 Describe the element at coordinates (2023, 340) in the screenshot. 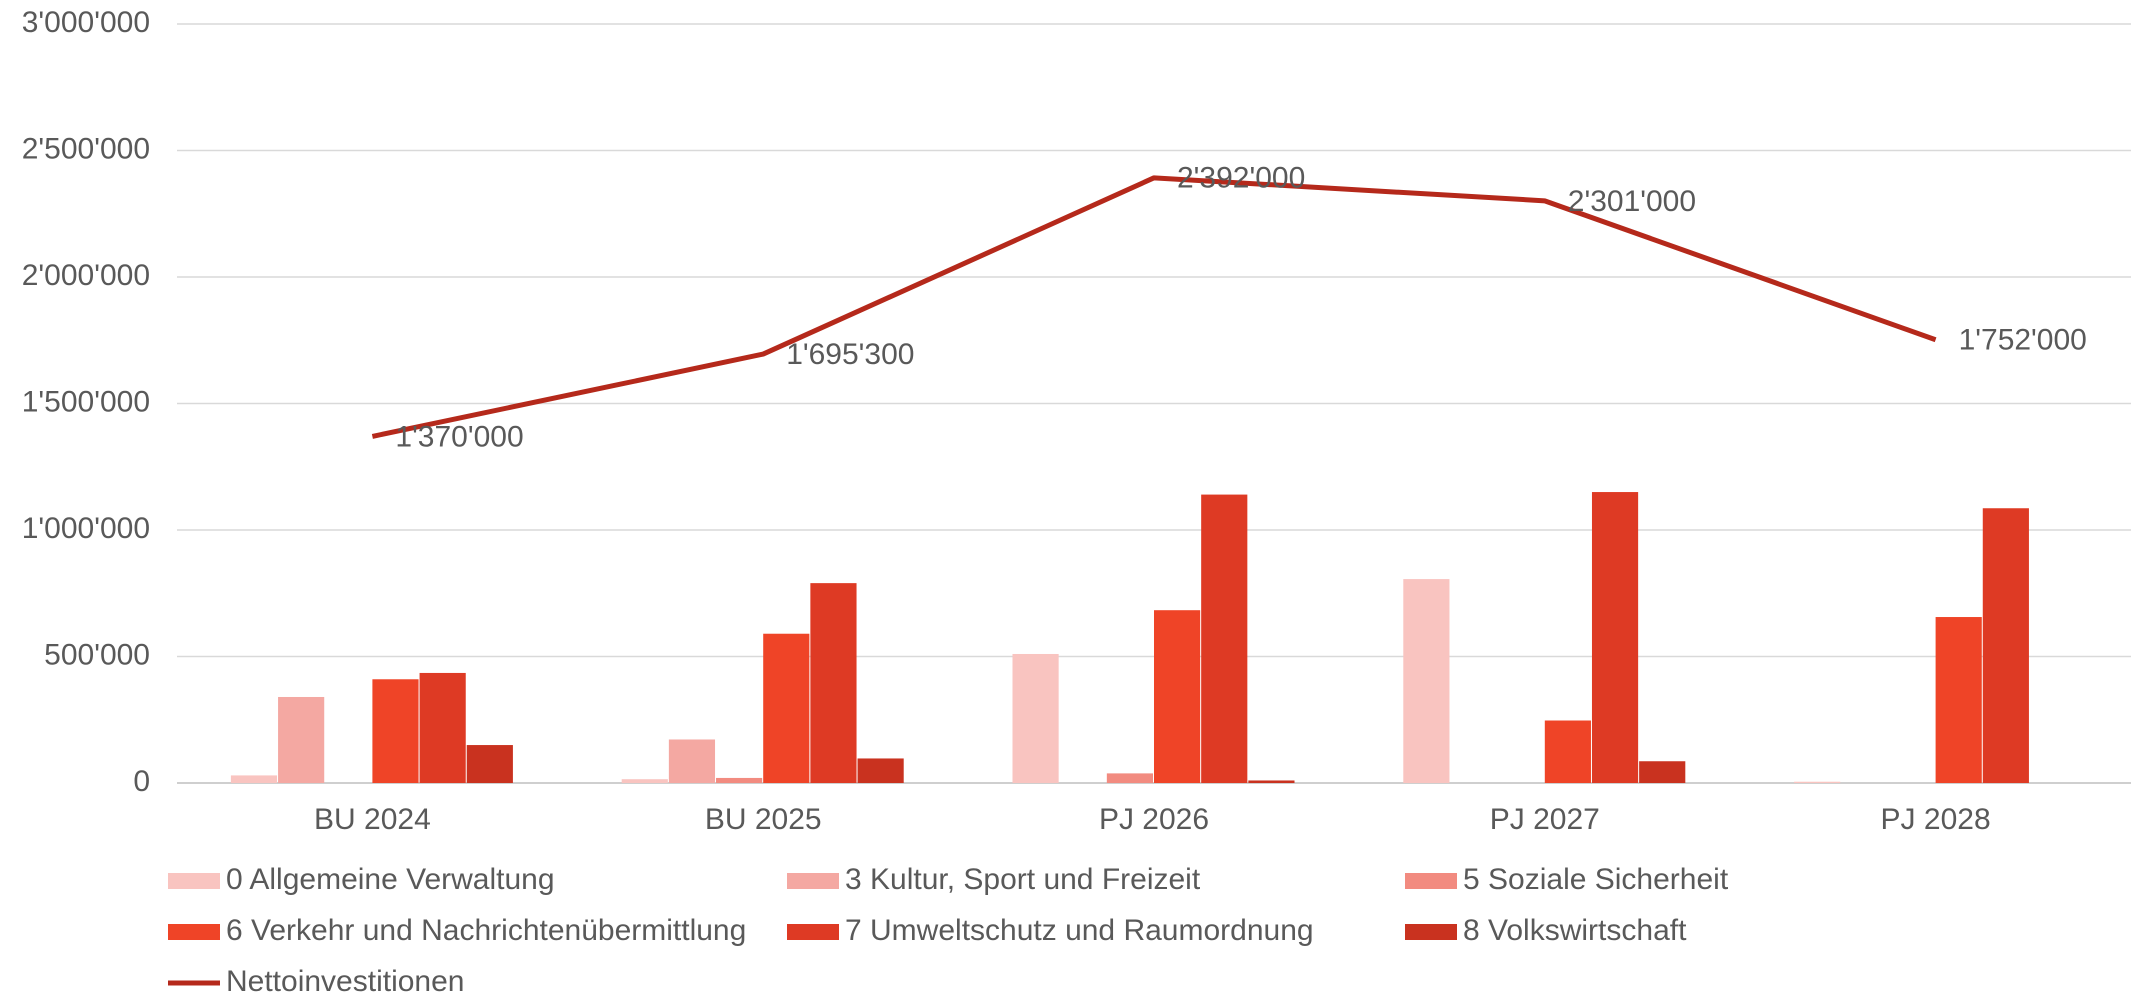

I see `data-label: 1'752'000` at that location.